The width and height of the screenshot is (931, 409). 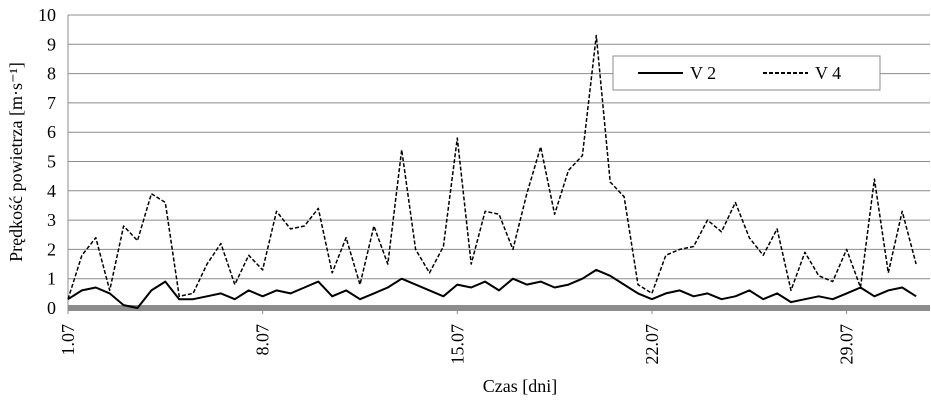 What do you see at coordinates (51, 103) in the screenshot?
I see `y-tick-label: 7` at bounding box center [51, 103].